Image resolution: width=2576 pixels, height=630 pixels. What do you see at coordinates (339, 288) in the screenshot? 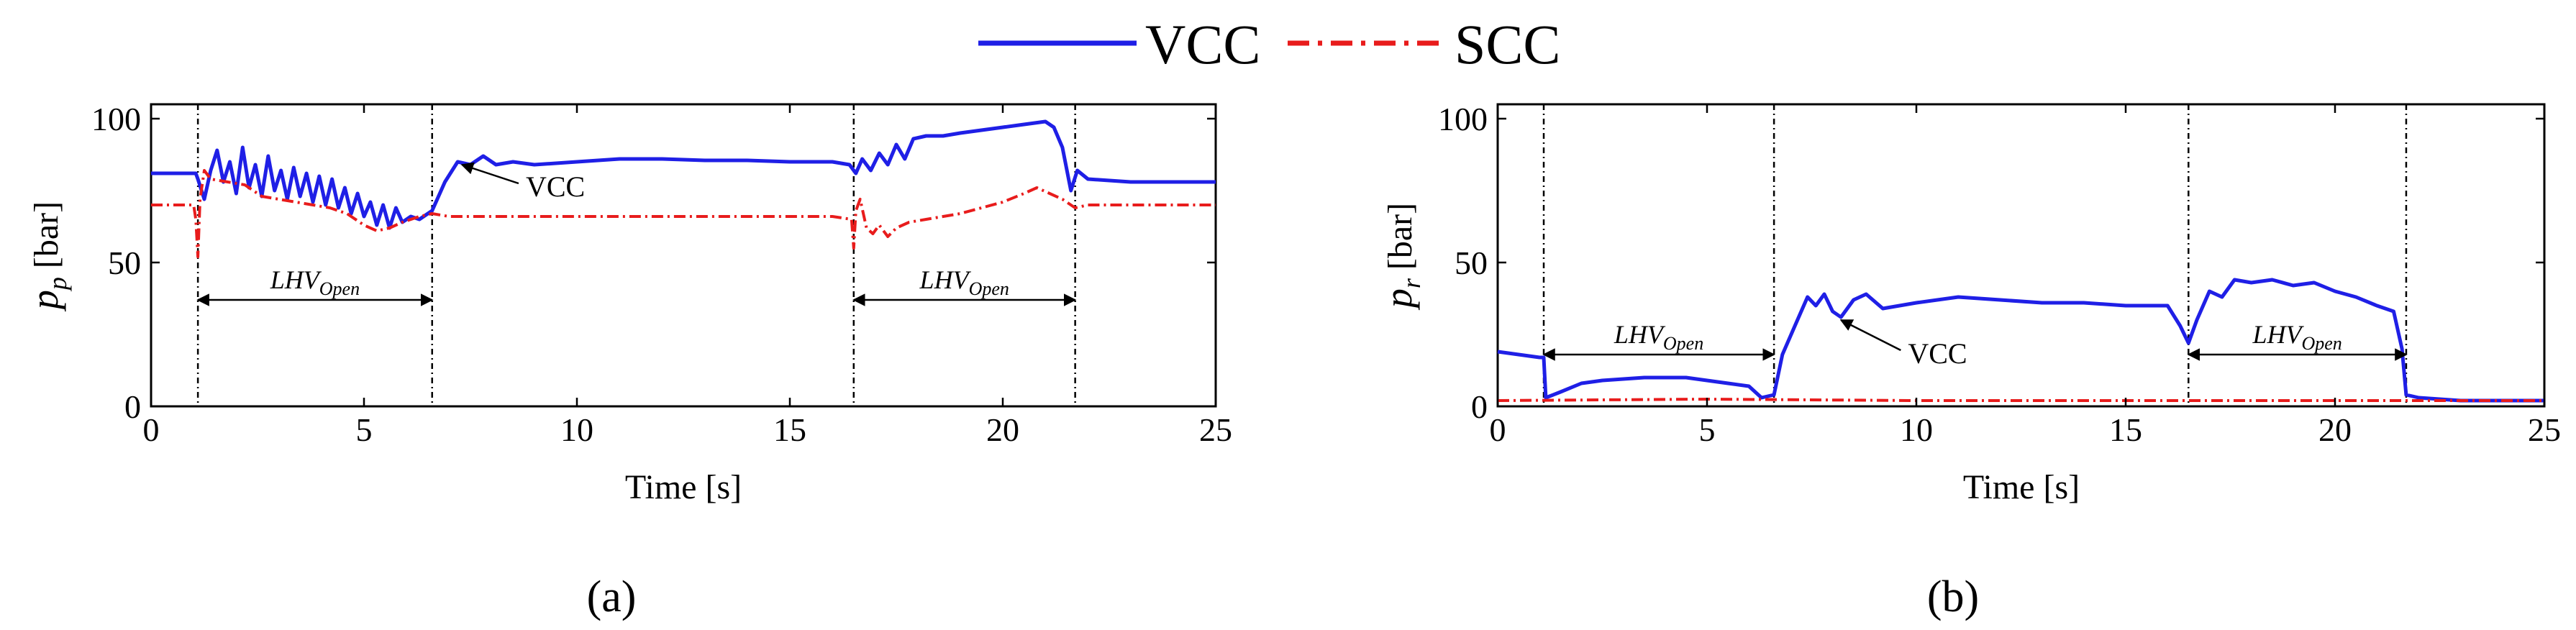
I see `chart-a-span-label-0-sub: Open` at bounding box center [339, 288].